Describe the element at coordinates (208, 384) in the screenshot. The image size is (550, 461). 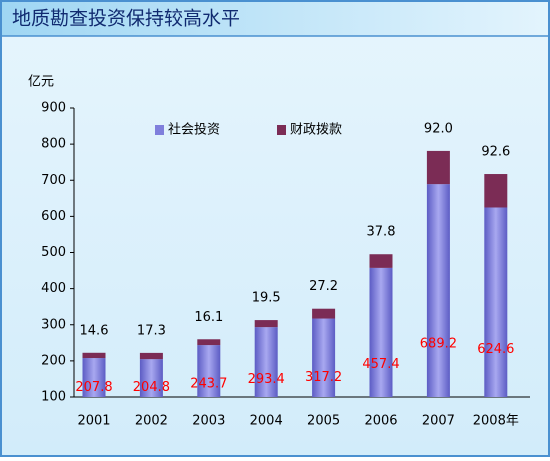
I see `value-label: 243.7` at that location.